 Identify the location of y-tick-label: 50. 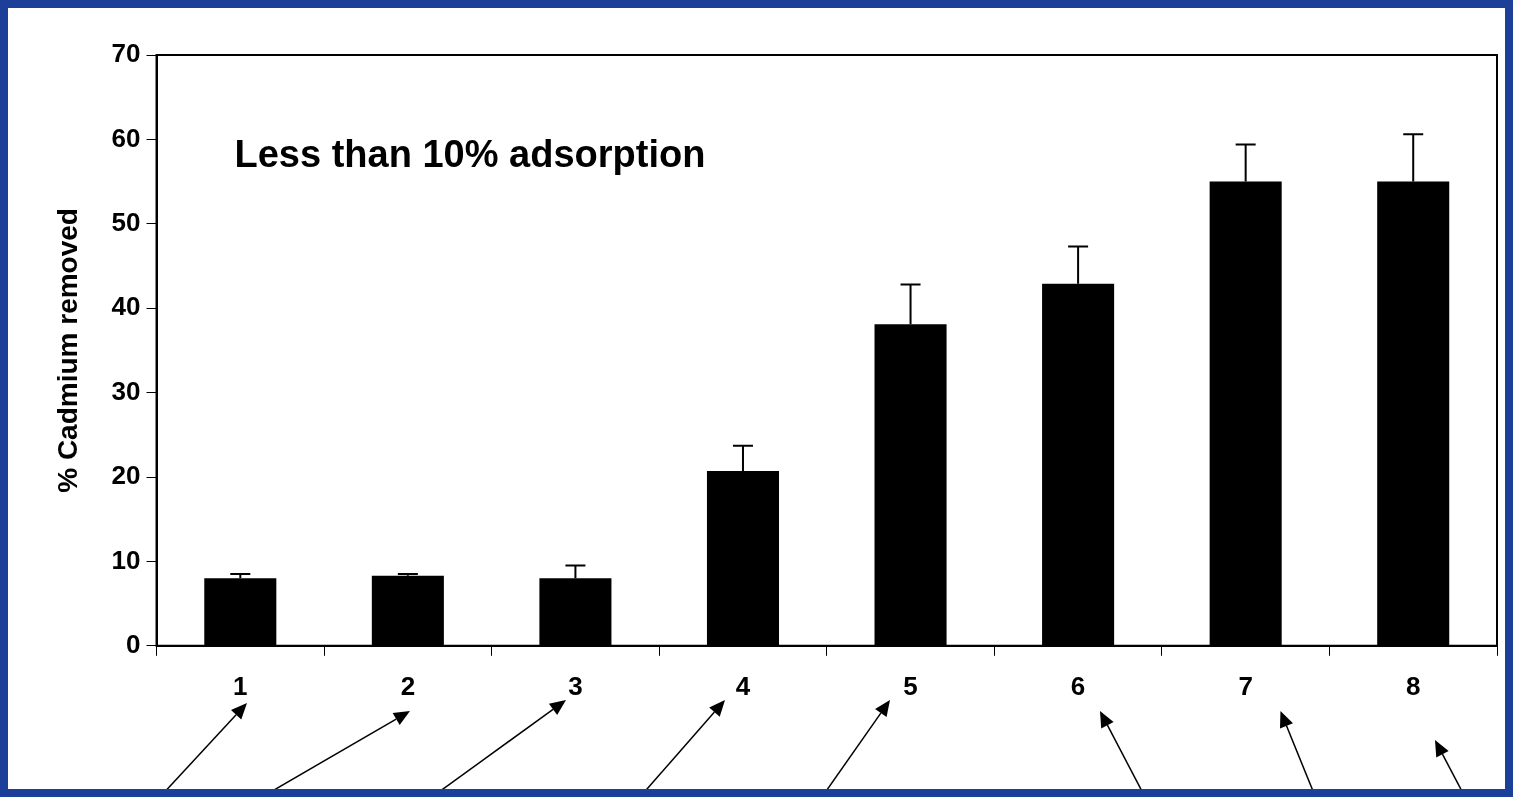
(126, 221).